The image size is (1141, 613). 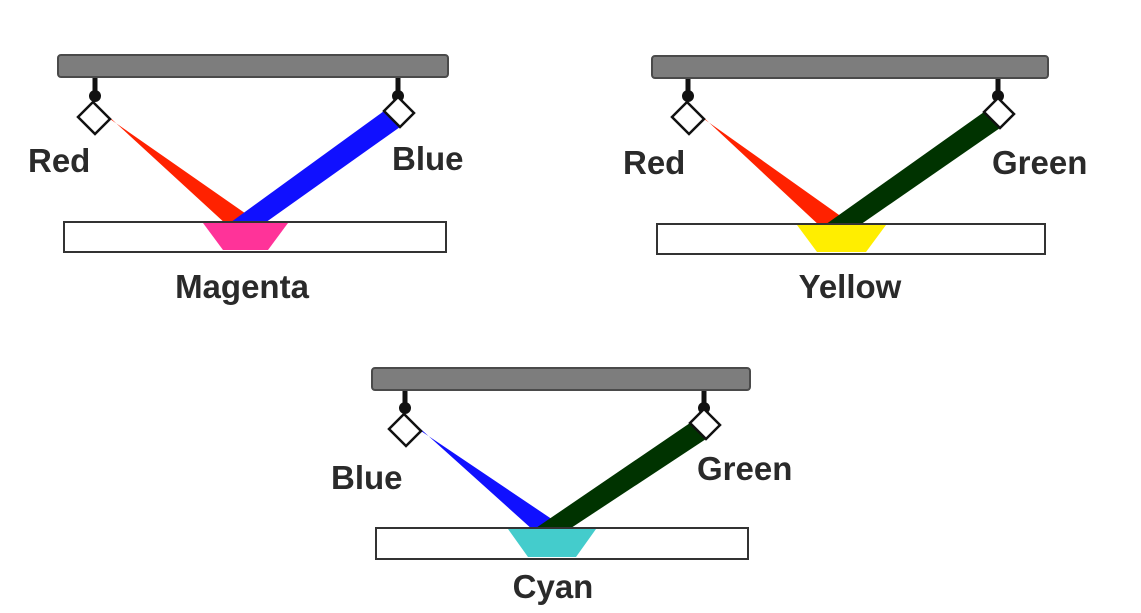 I want to click on right-lamp-icon, so click(x=998, y=90).